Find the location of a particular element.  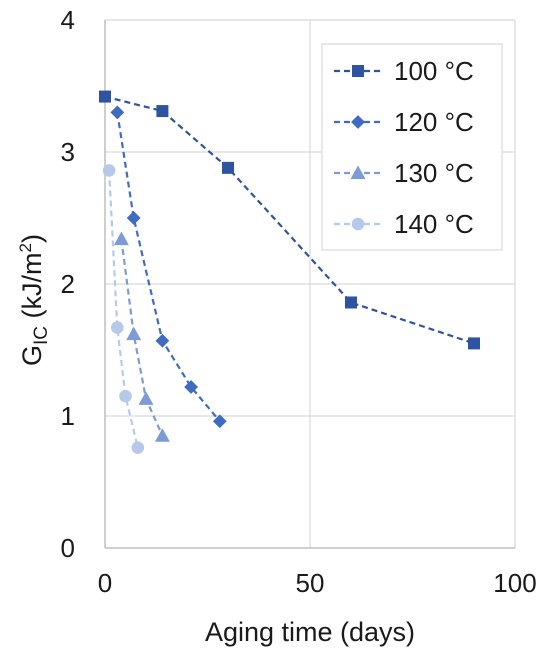

y-axis-label-close: ) is located at coordinates (32, 238).